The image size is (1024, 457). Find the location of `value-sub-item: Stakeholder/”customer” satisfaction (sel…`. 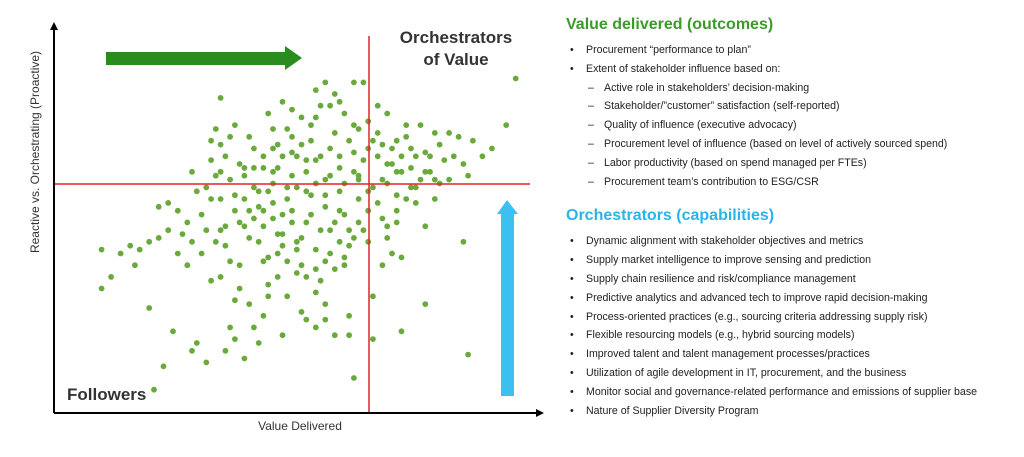

value-sub-item: Stakeholder/”customer” satisfaction (sel… is located at coordinates (791, 106).